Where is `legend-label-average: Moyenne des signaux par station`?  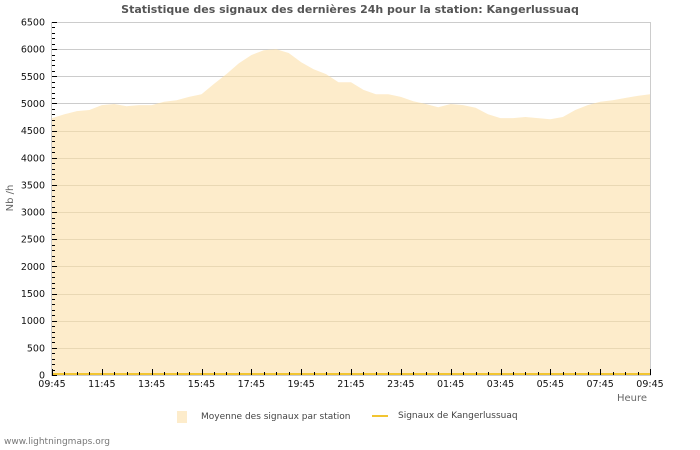 legend-label-average: Moyenne des signaux par station is located at coordinates (276, 417).